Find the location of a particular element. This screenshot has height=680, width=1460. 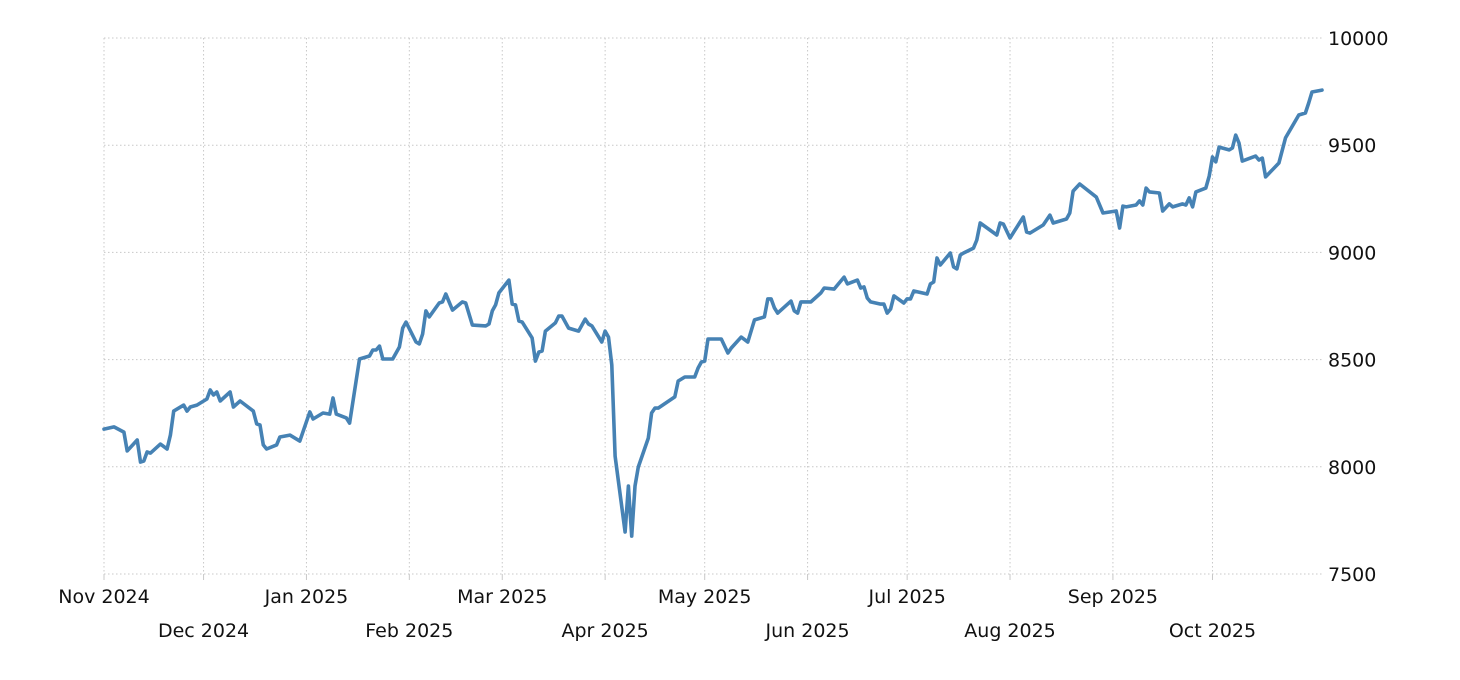

x-tick-label: Jul 2025 is located at coordinates (906, 597).